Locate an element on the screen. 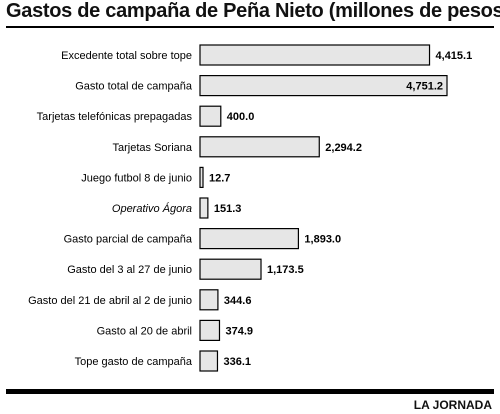 The width and height of the screenshot is (500, 414). value-label-juego-futbol-8-de-junio: 12.7 is located at coordinates (219, 178).